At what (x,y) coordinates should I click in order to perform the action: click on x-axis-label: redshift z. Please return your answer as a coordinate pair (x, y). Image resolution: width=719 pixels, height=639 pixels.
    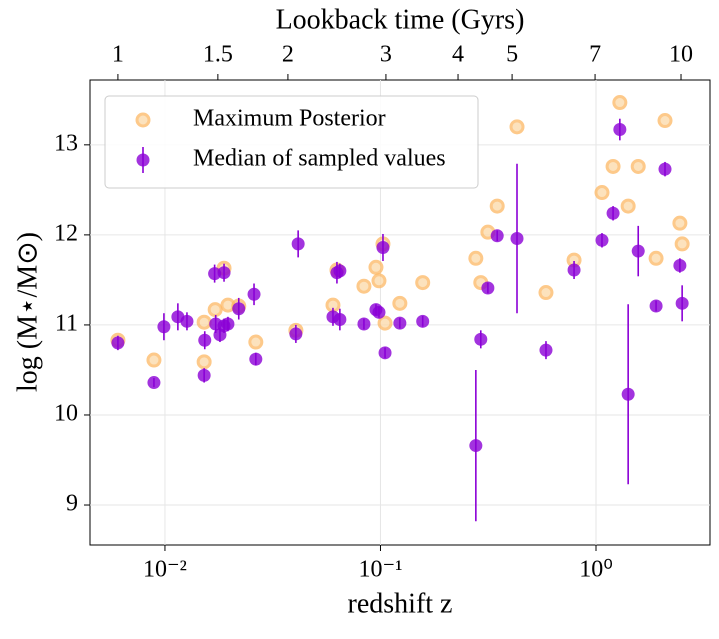
    Looking at the image, I should click on (400, 603).